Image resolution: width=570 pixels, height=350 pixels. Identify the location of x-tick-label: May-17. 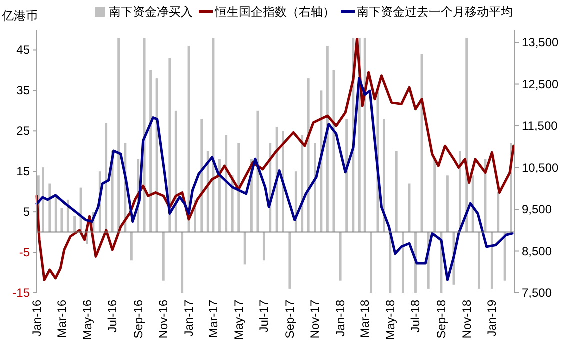
(239, 320).